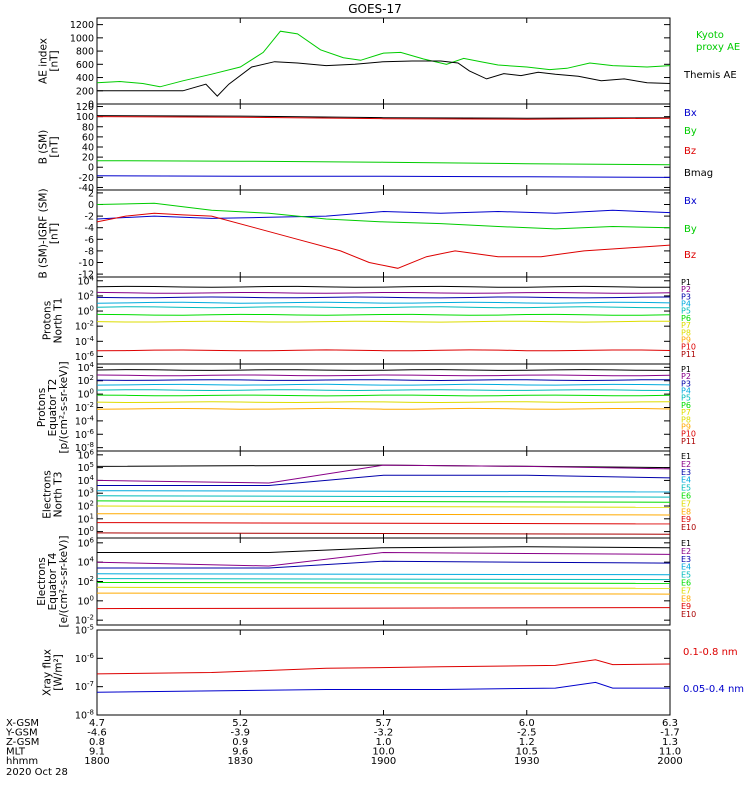 Image resolution: width=750 pixels, height=800 pixels. Describe the element at coordinates (85, 467) in the screenshot. I see `y-tick-label: 105` at that location.